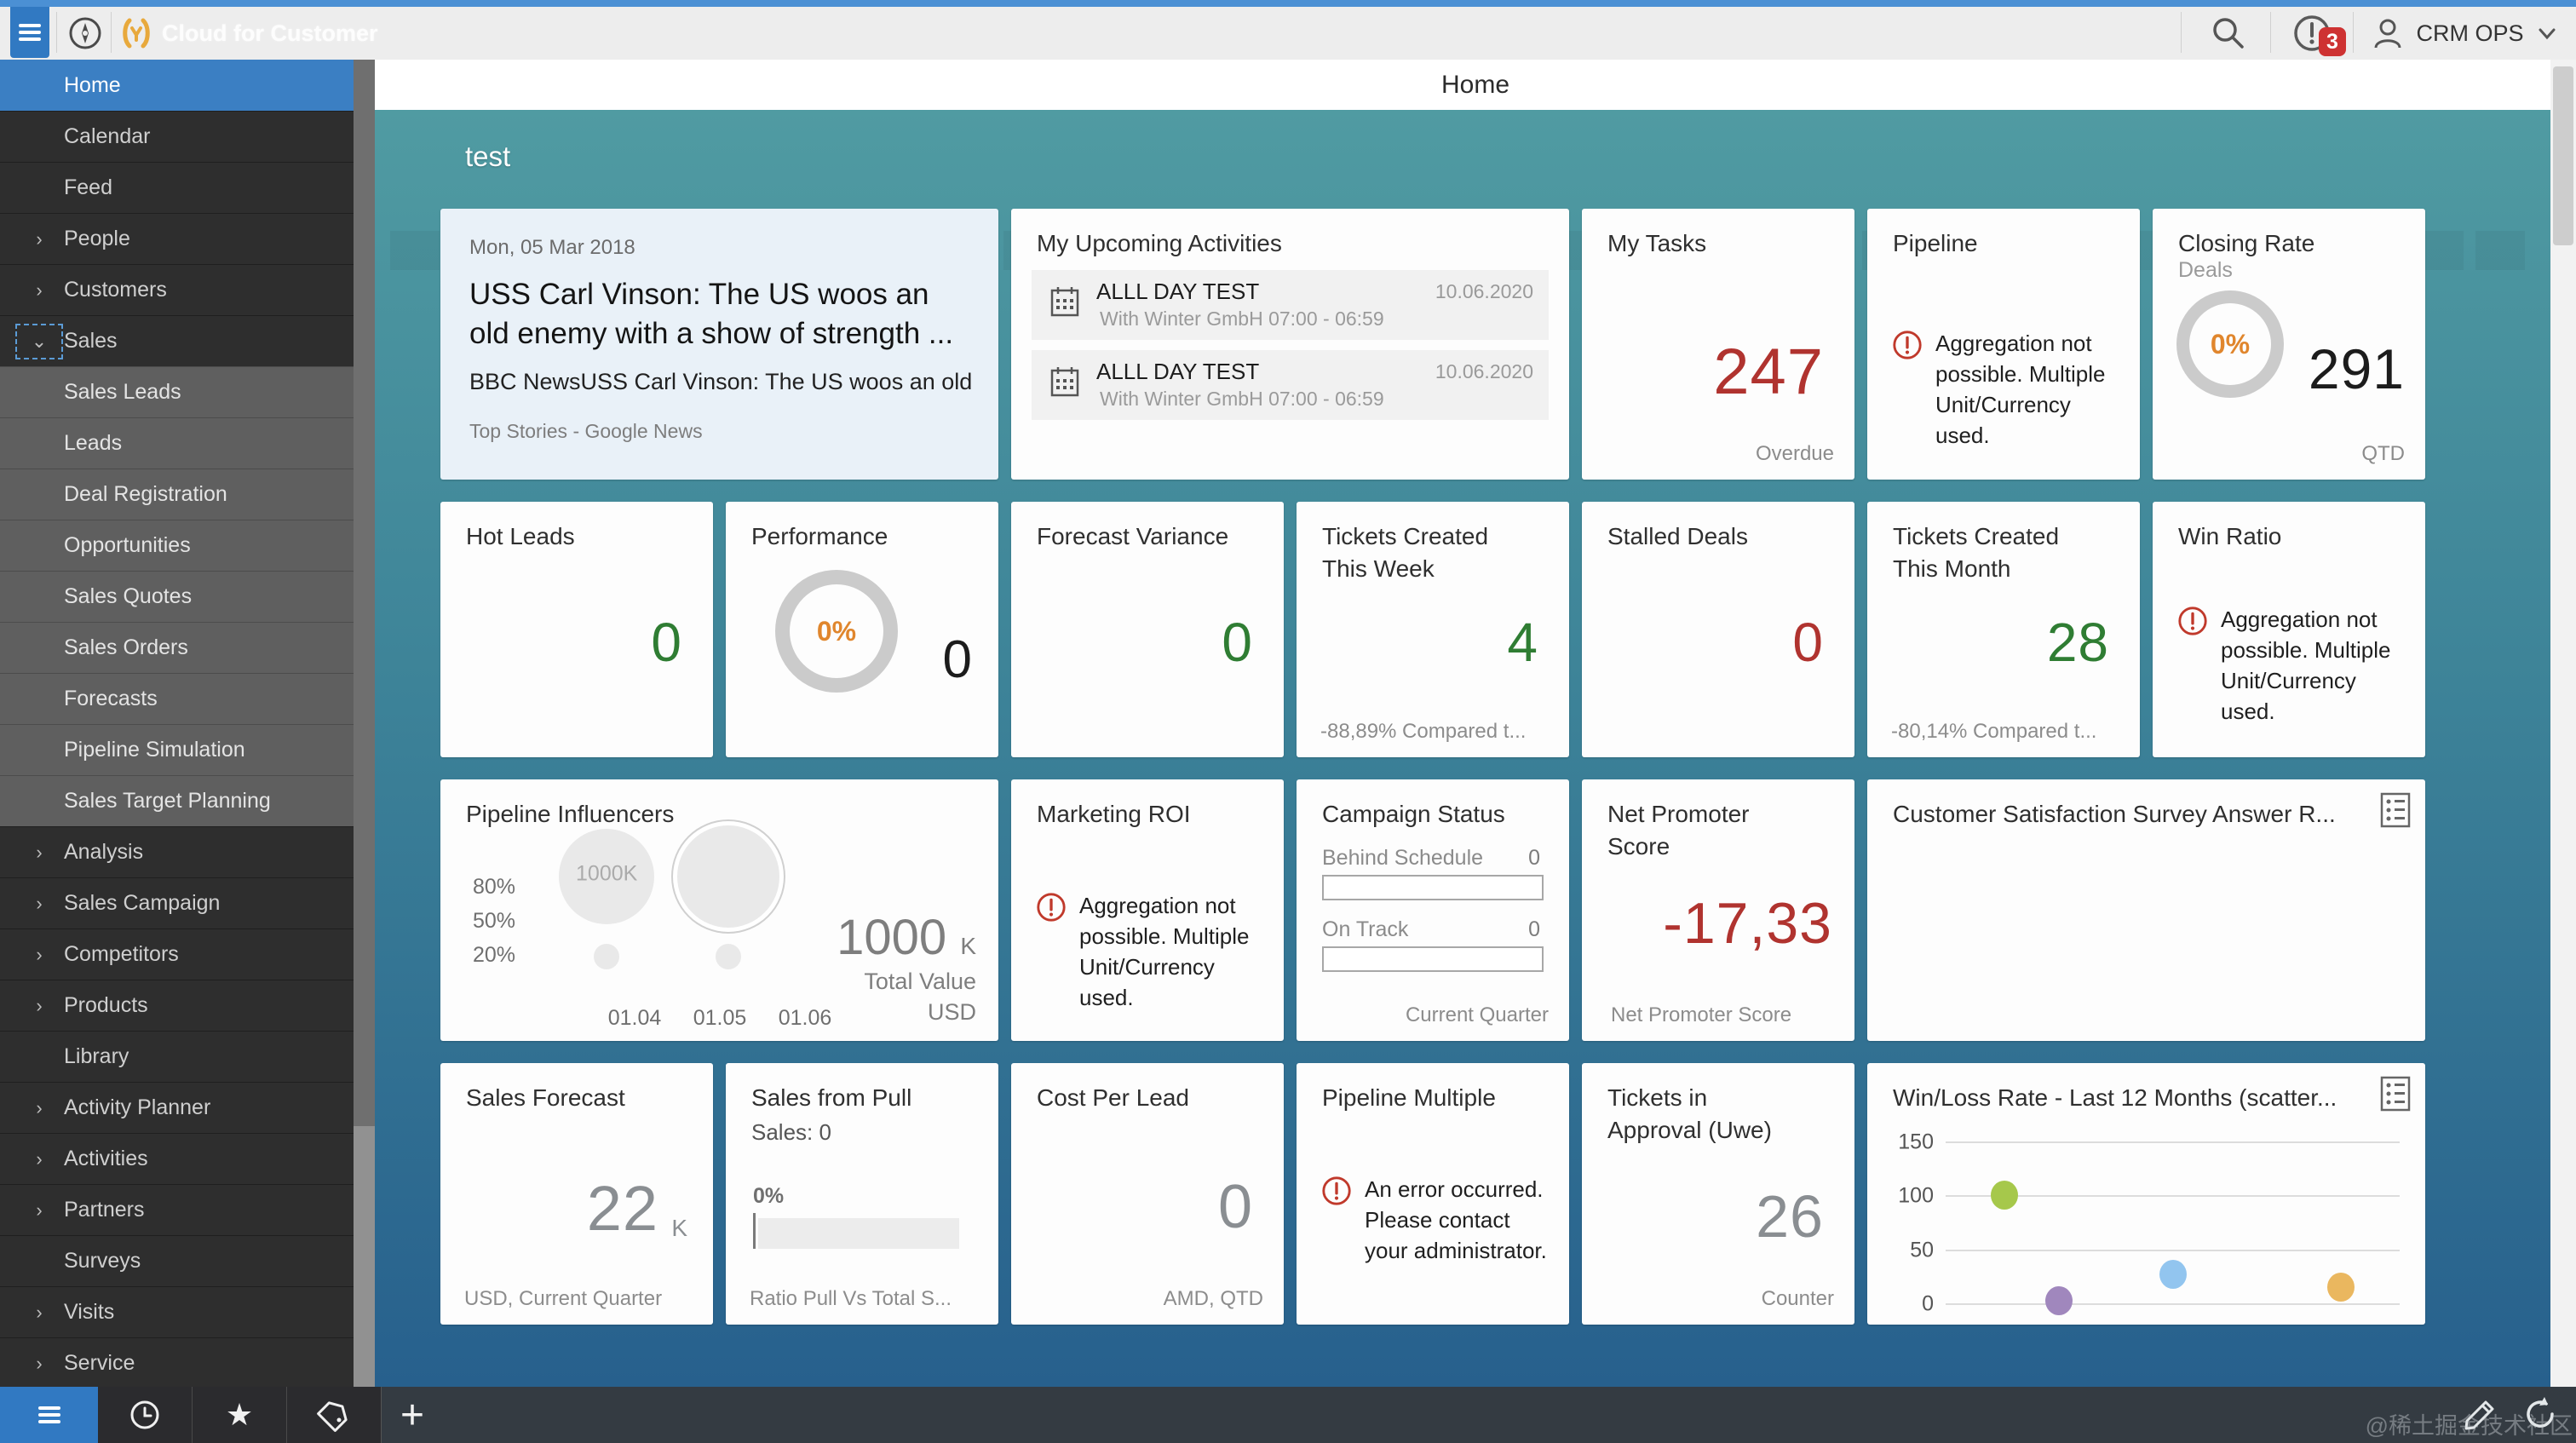 The image size is (2576, 1443). Describe the element at coordinates (365, 1256) in the screenshot. I see `sidebar-scrollbar-thumb` at that location.